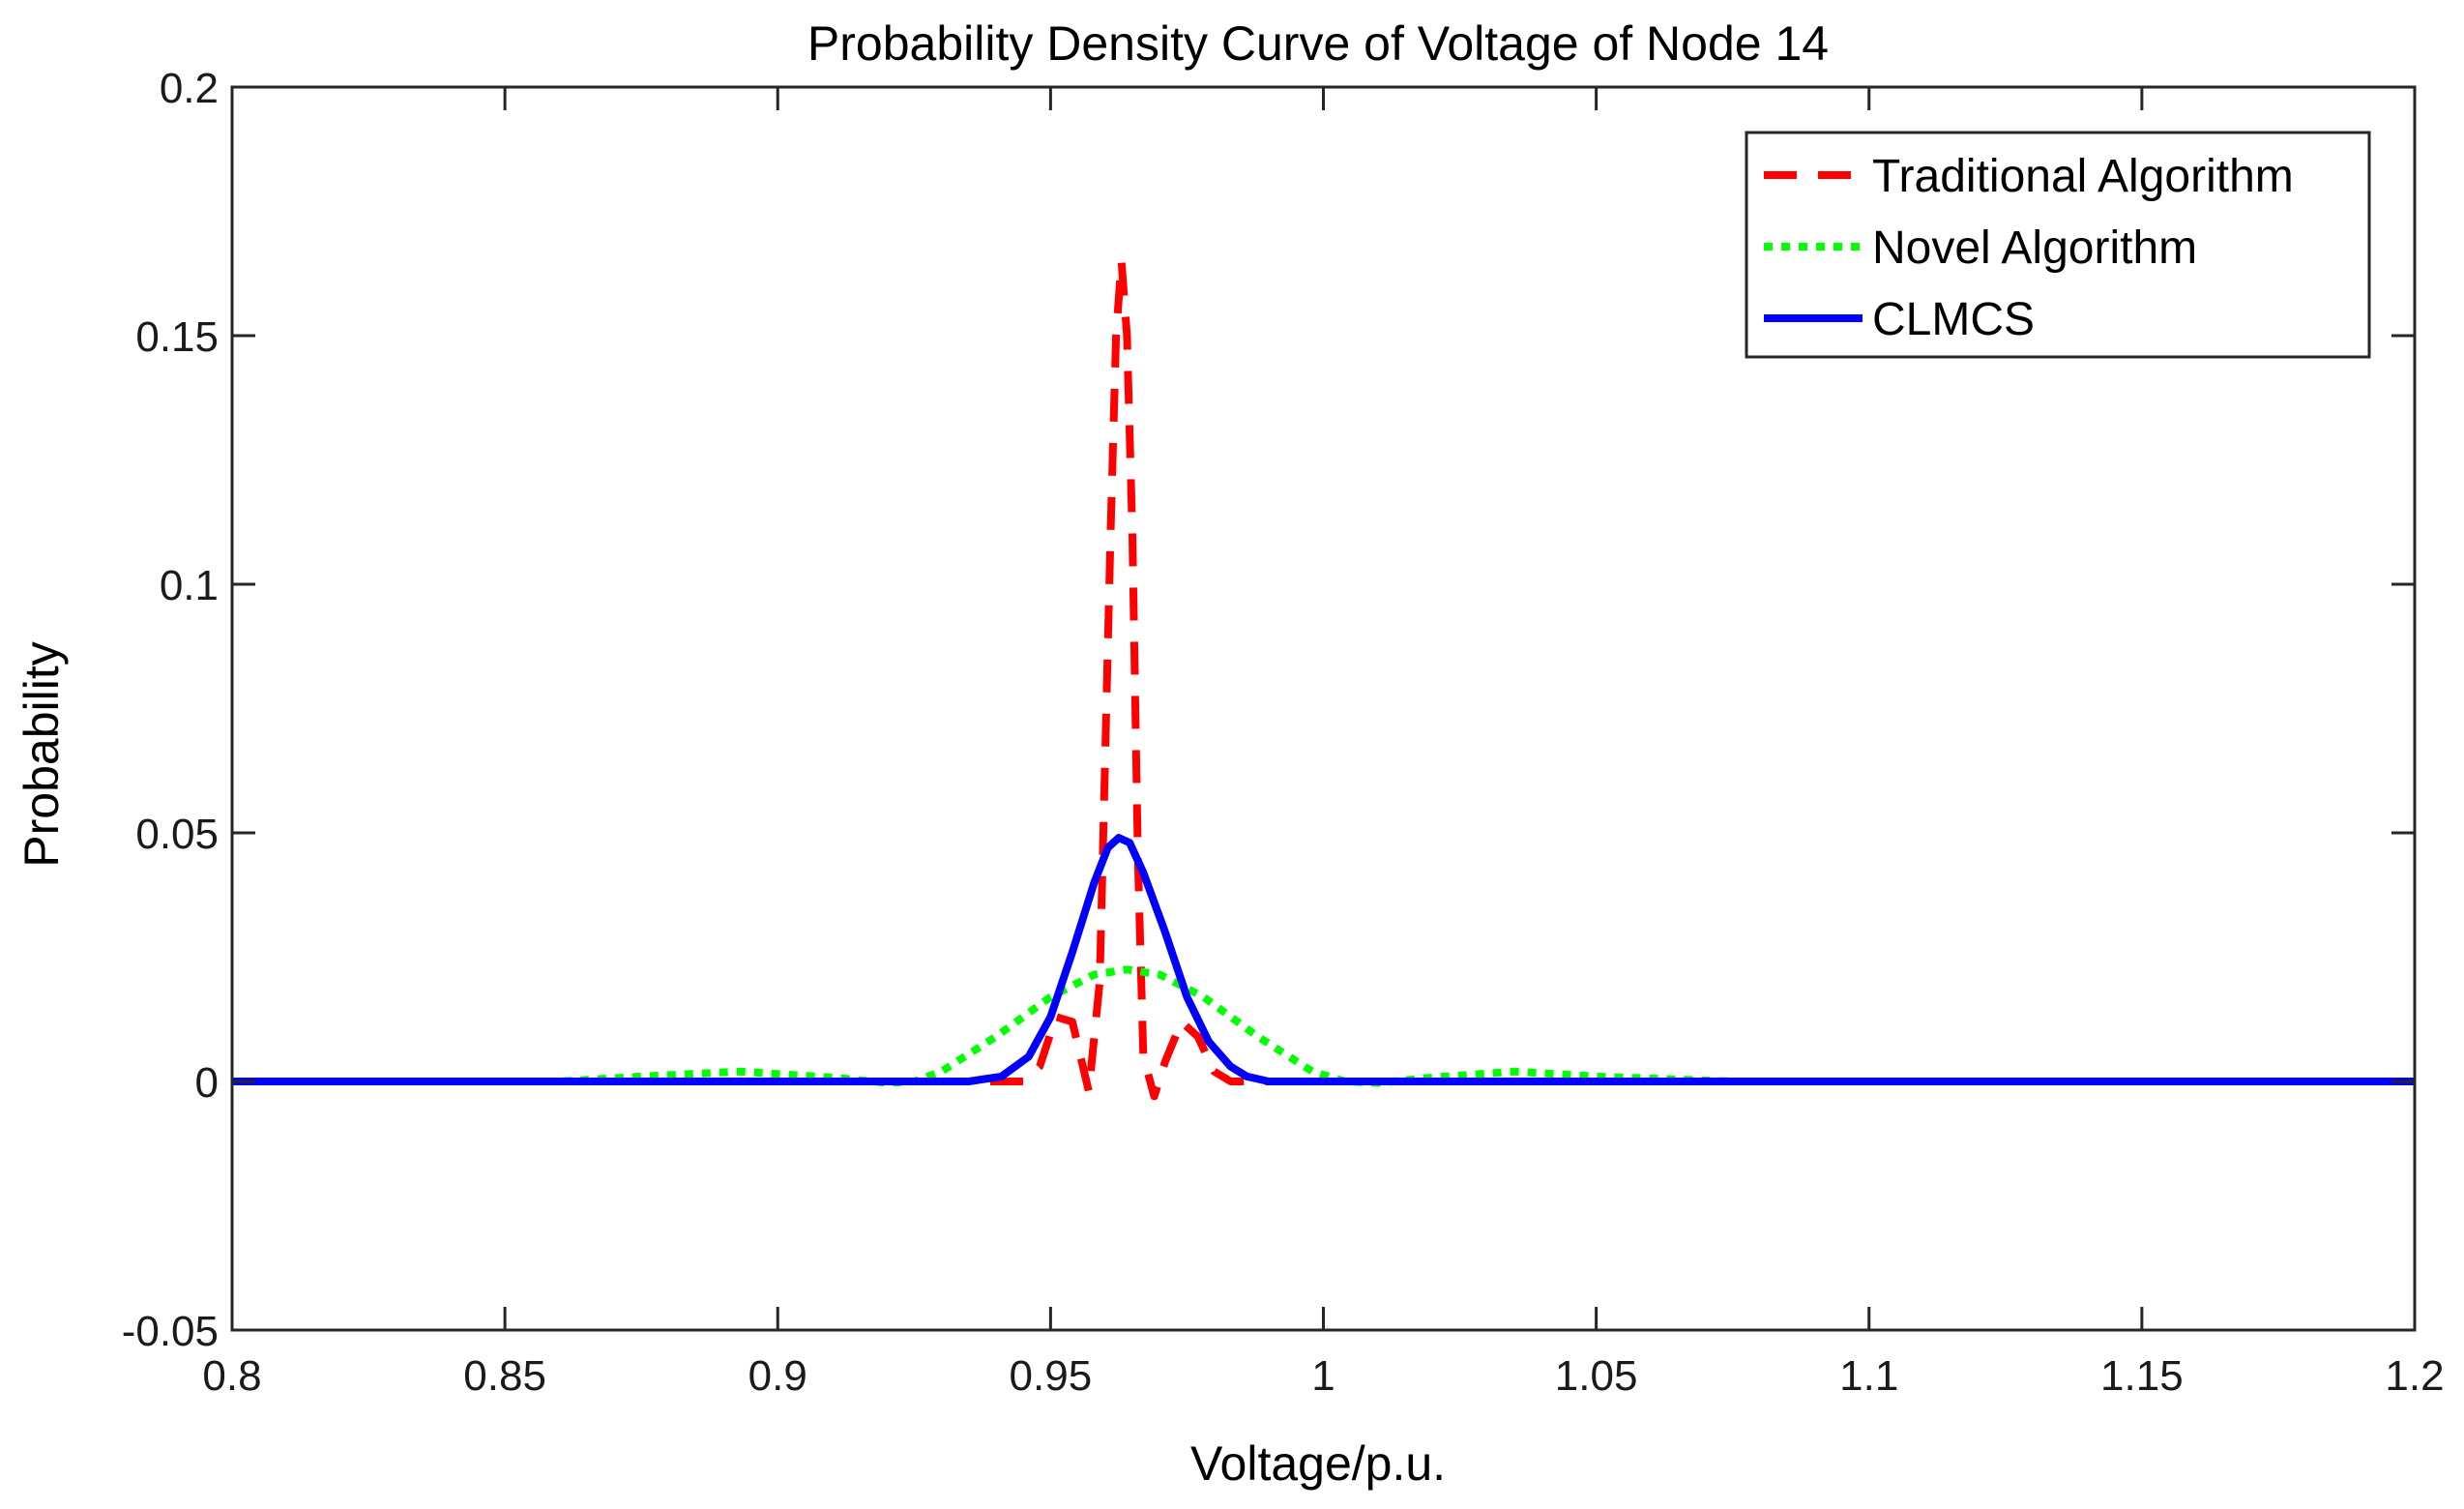  What do you see at coordinates (504, 1376) in the screenshot?
I see `x-tick-label: 0.85` at bounding box center [504, 1376].